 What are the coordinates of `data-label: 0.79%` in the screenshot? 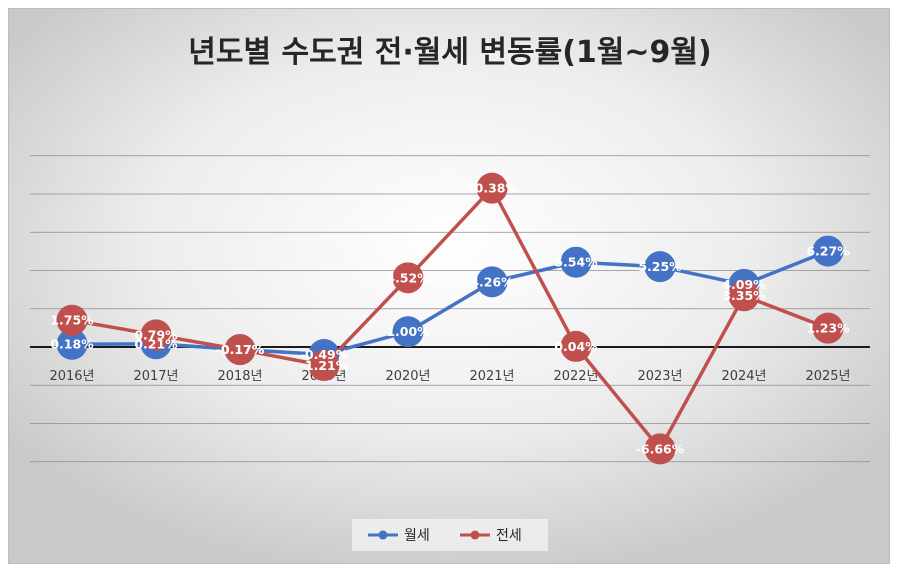 It's located at (156, 334).